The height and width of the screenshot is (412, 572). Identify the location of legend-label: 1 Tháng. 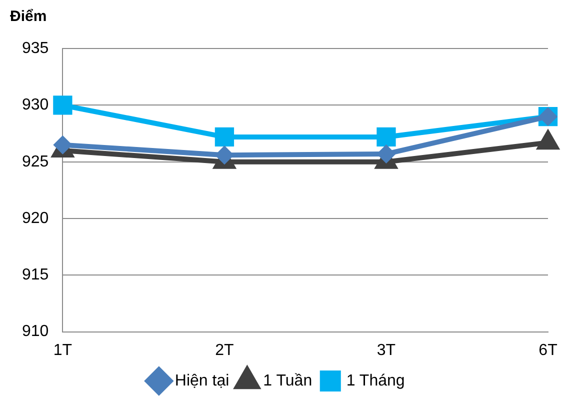
(375, 381).